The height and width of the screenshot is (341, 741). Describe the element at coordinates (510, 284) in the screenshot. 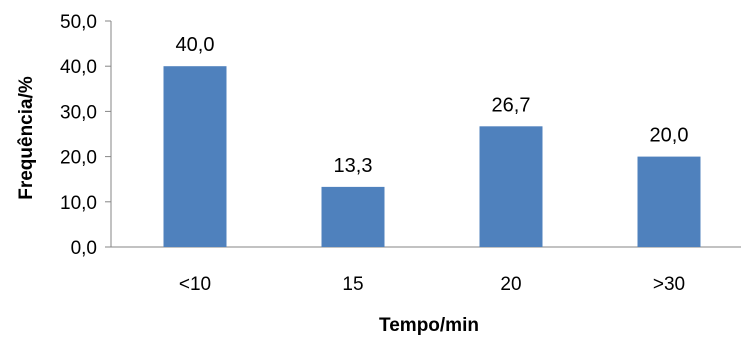

I see `x-tick-label: 20` at that location.